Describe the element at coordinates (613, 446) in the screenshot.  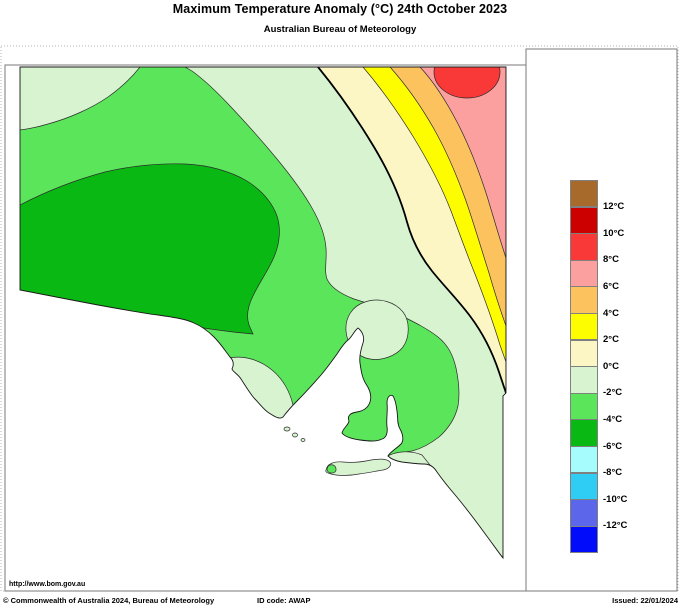
I see `legend-label-9: -6°C` at that location.